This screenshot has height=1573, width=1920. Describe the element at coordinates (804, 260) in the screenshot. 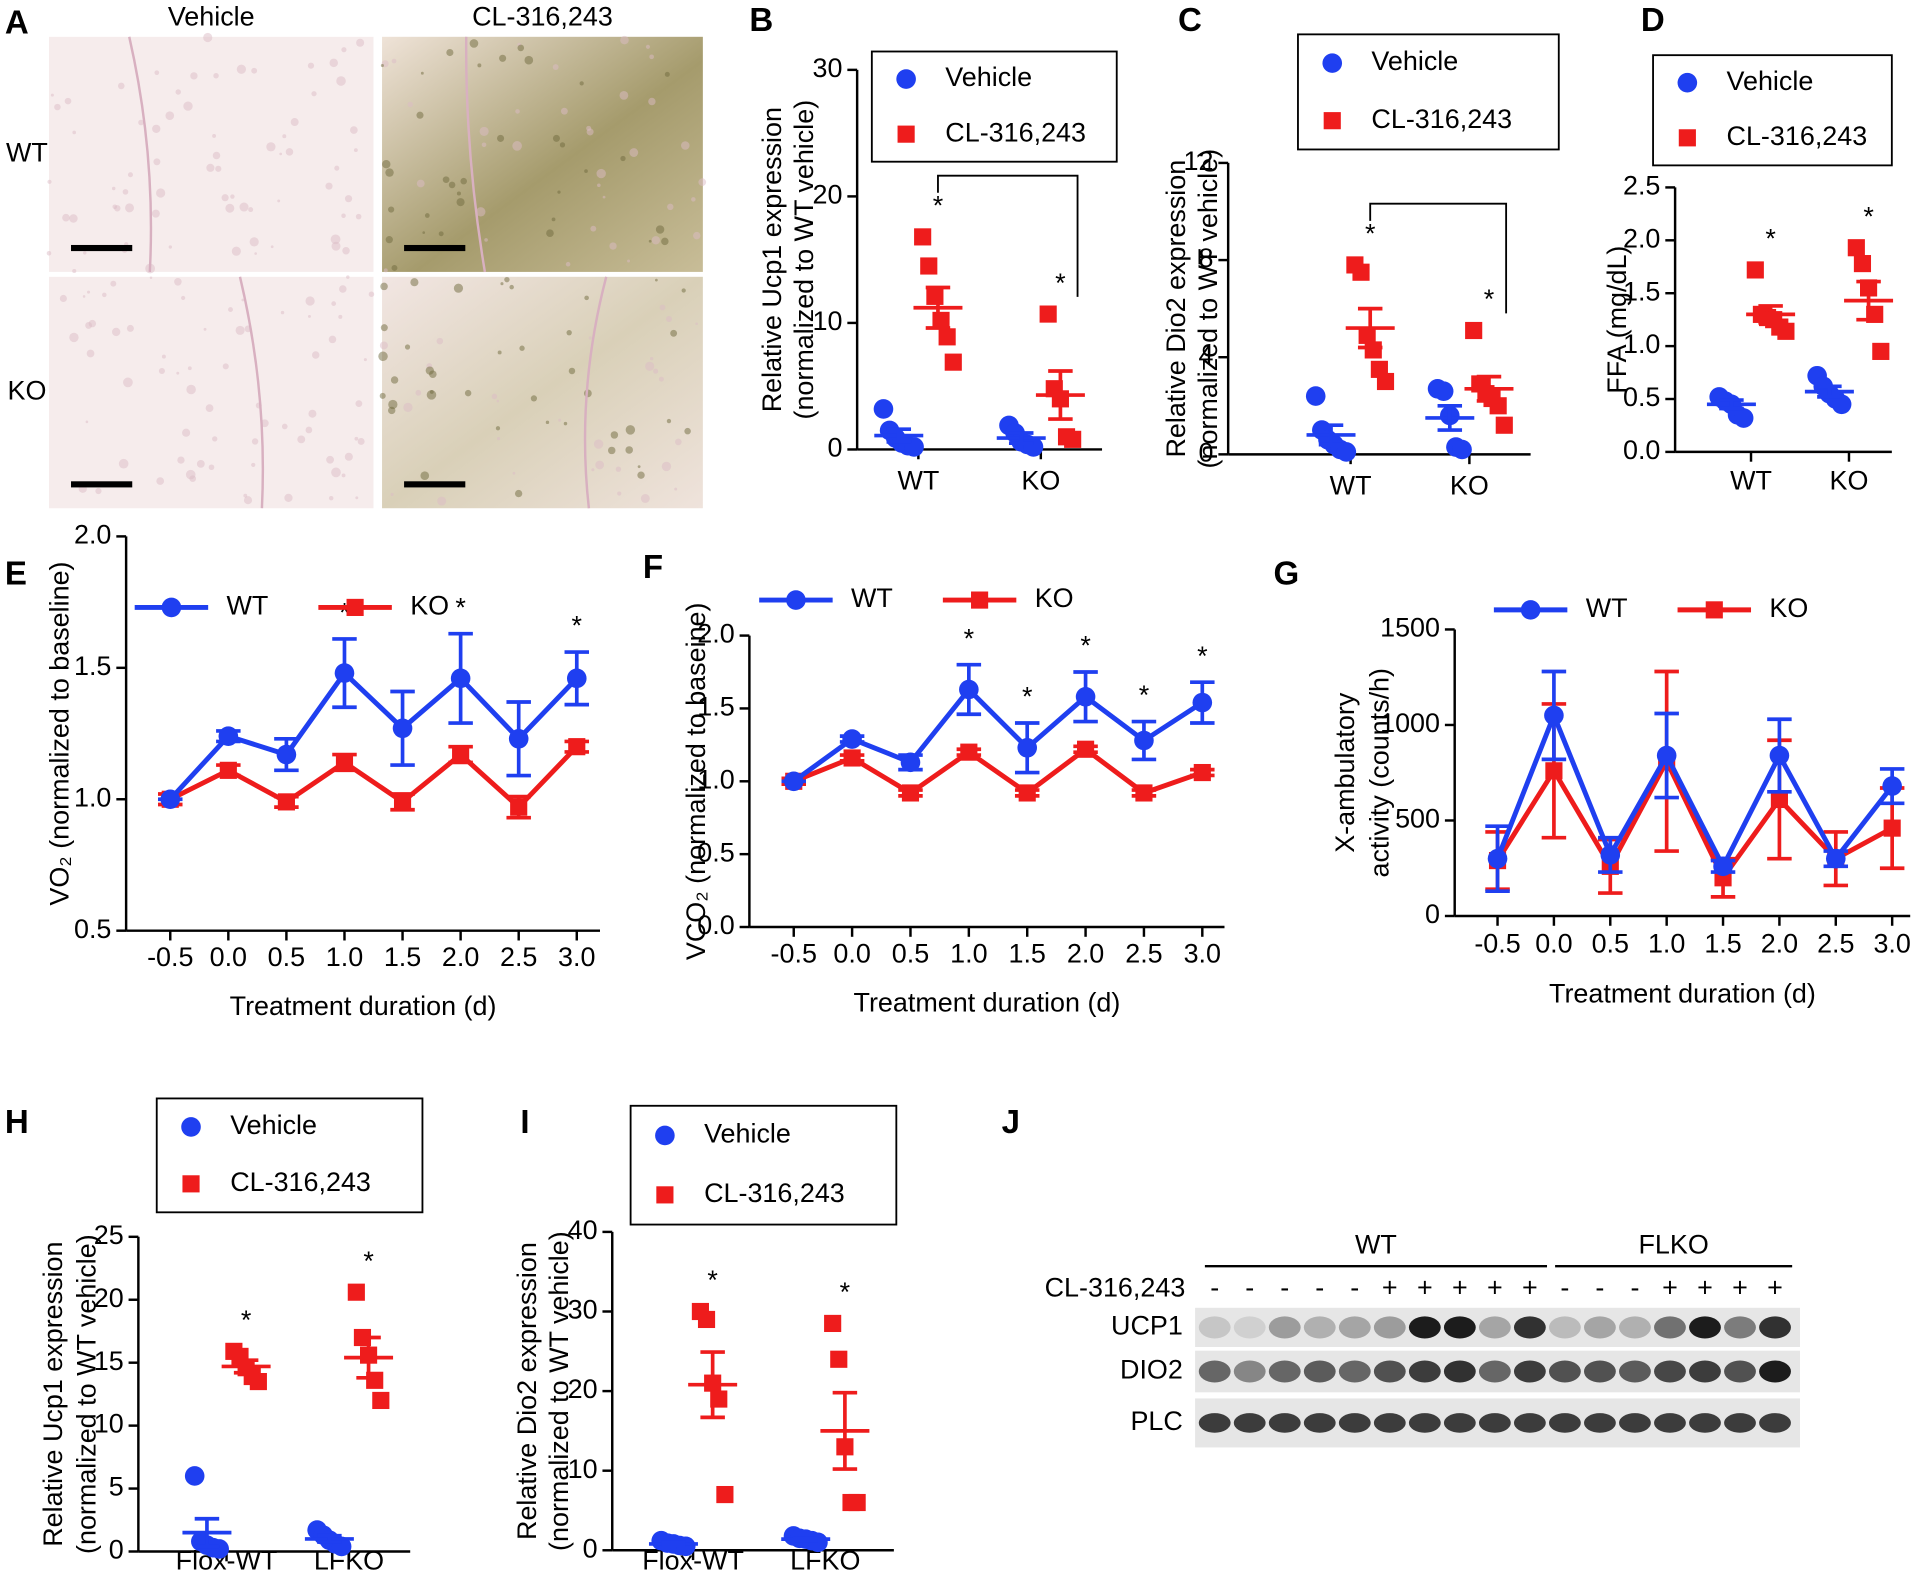

I see `y-axis-label: (normalized to WT vehicle)` at that location.